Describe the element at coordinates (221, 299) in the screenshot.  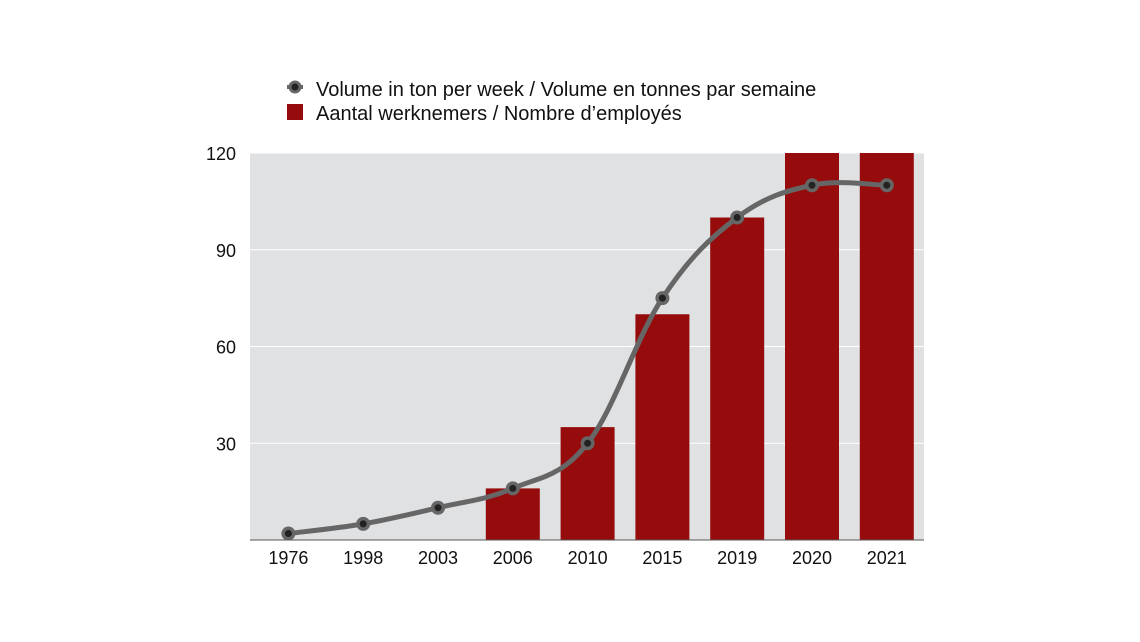
I see `y-axis-ticks: 30 60 90 120` at that location.